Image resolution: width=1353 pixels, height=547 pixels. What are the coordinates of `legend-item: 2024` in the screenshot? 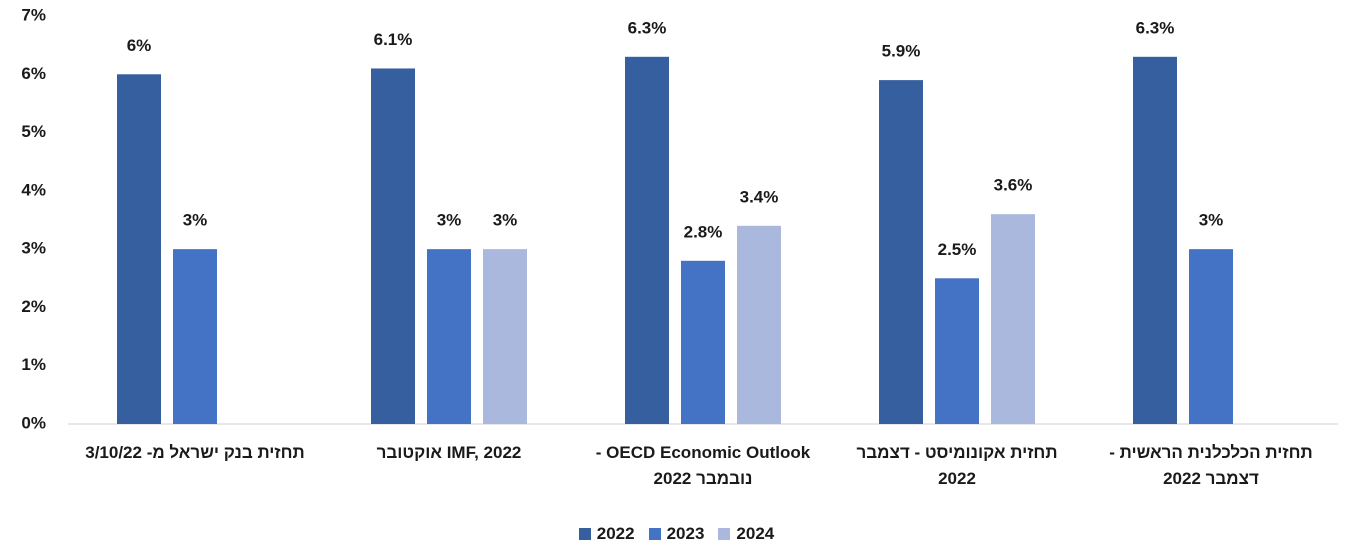 It's located at (746, 534).